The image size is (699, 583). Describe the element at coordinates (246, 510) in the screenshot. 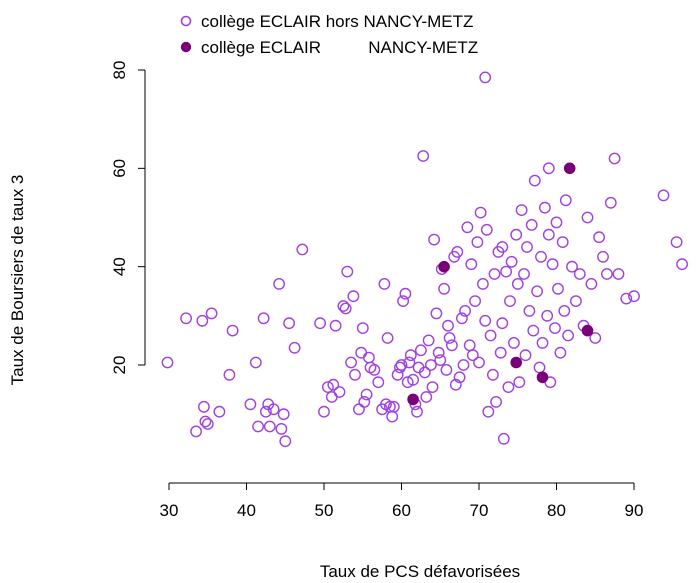

I see `x-tick-label: 40` at that location.